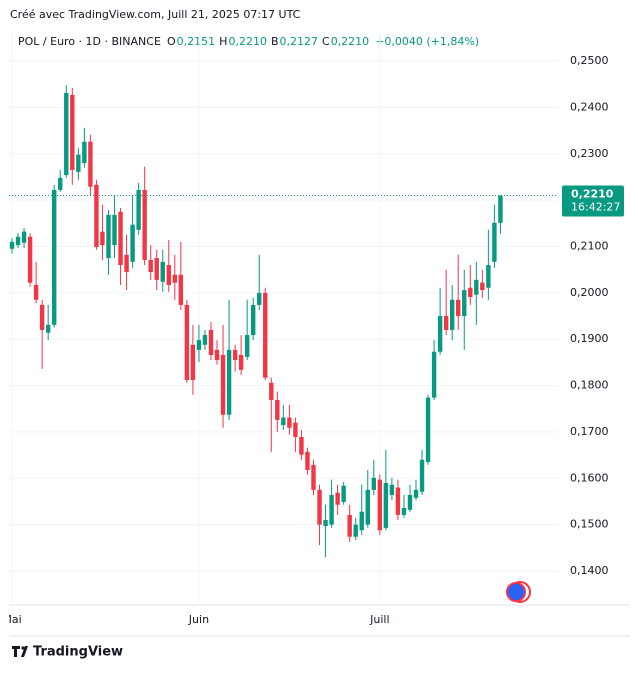  What do you see at coordinates (23, 648) in the screenshot?
I see `logo-dot` at bounding box center [23, 648].